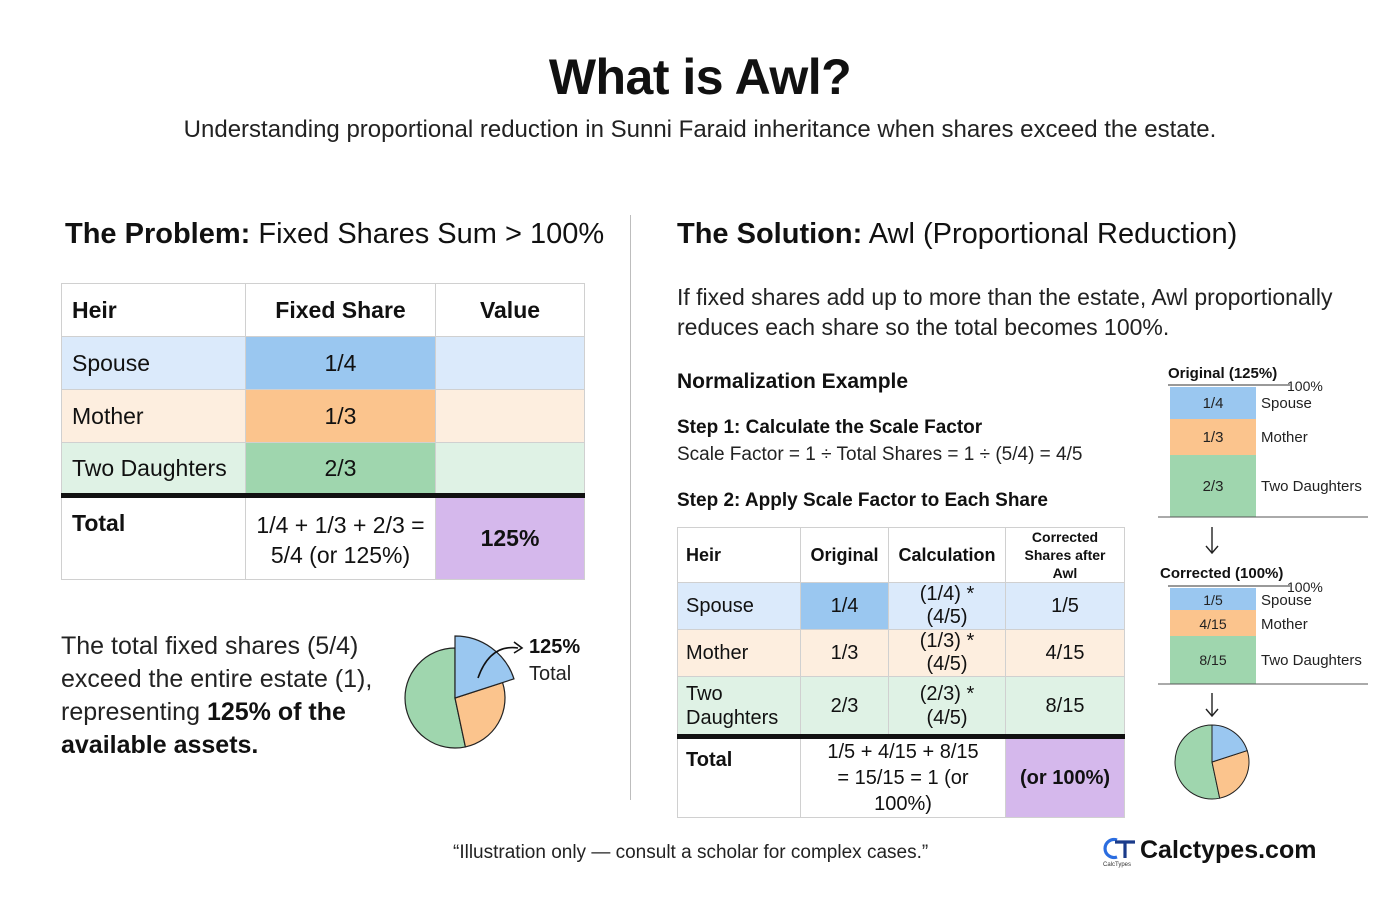  I want to click on solution-heading-rest: Awl (Proportional Reduction), so click(1050, 234).